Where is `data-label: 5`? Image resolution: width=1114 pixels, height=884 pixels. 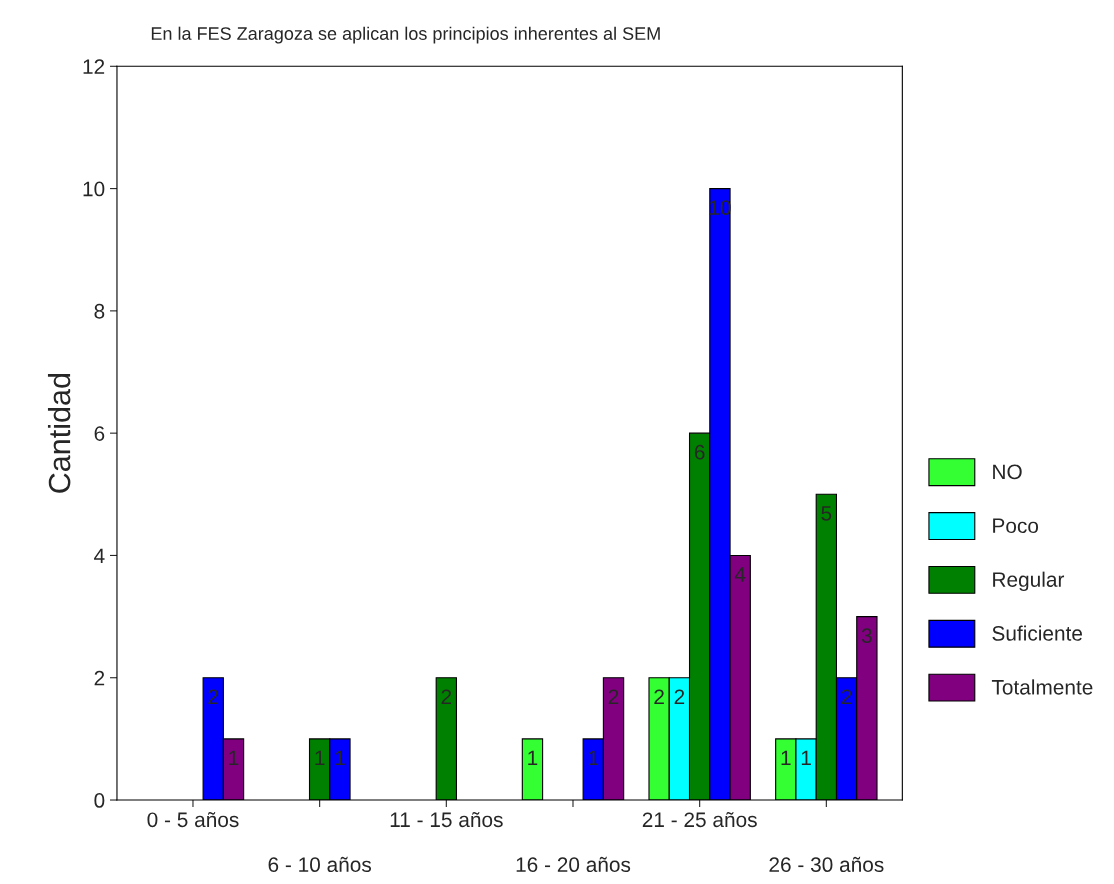 data-label: 5 is located at coordinates (826, 513).